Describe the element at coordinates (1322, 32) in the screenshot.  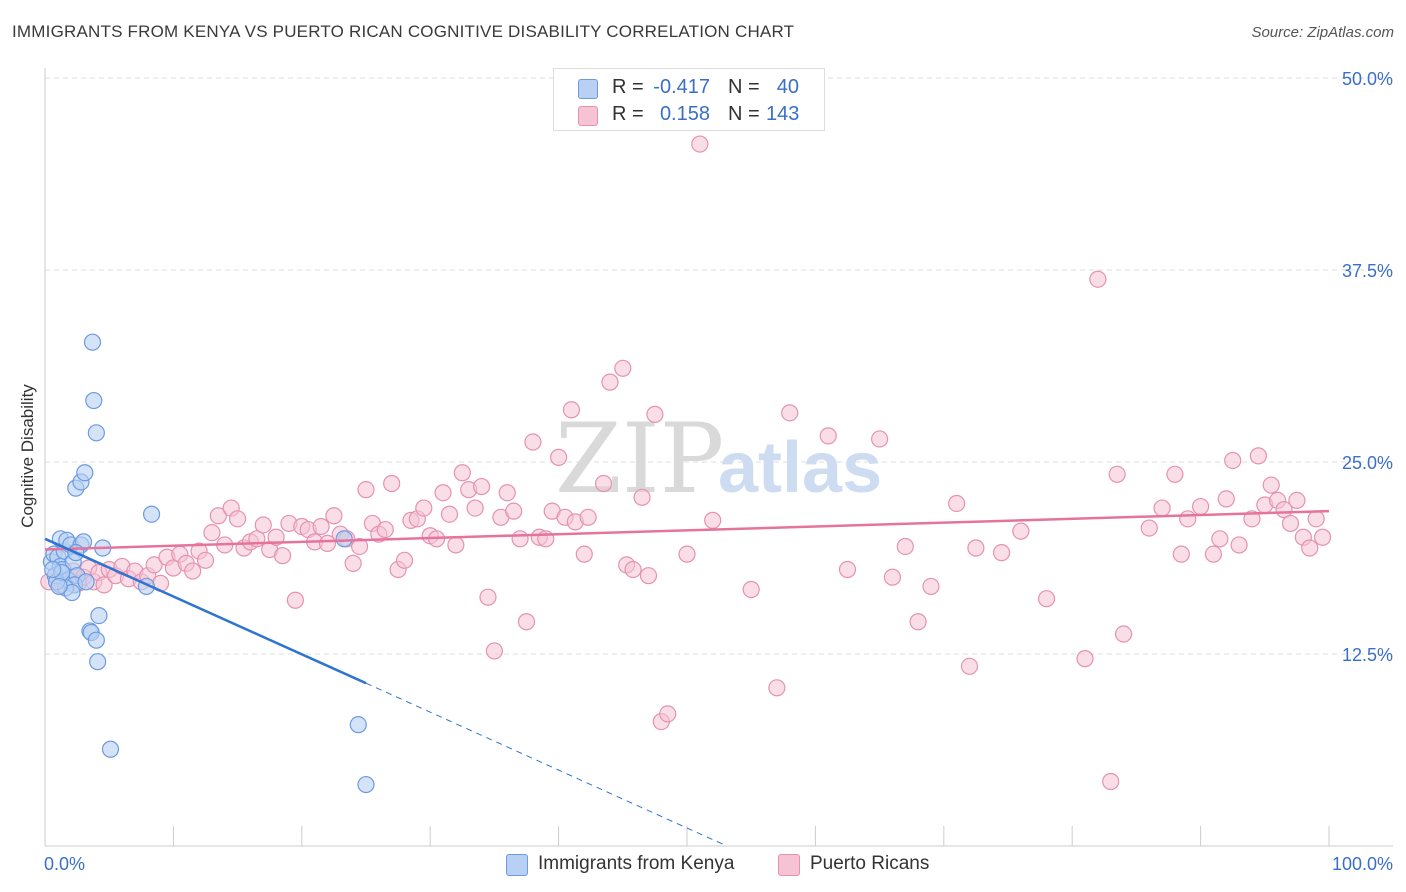
I see `source-label: Source: ZipAtlas.com` at that location.